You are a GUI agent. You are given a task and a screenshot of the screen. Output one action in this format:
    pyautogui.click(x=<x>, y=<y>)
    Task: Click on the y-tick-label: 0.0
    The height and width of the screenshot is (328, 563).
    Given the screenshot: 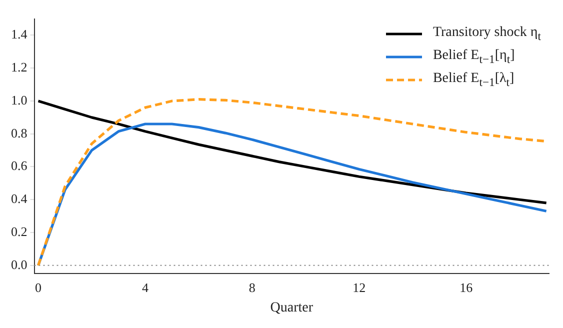 What is the action you would take?
    pyautogui.click(x=19, y=264)
    